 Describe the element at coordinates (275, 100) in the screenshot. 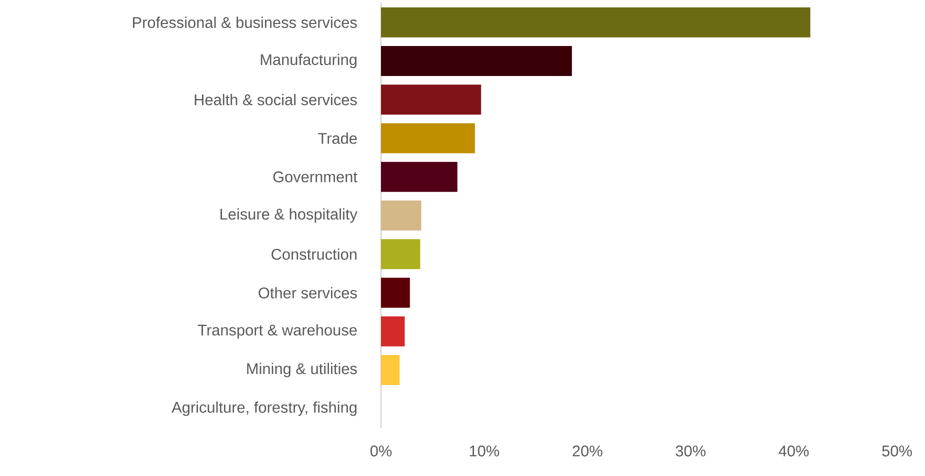

I see `y-tick-label: Health & social services` at that location.